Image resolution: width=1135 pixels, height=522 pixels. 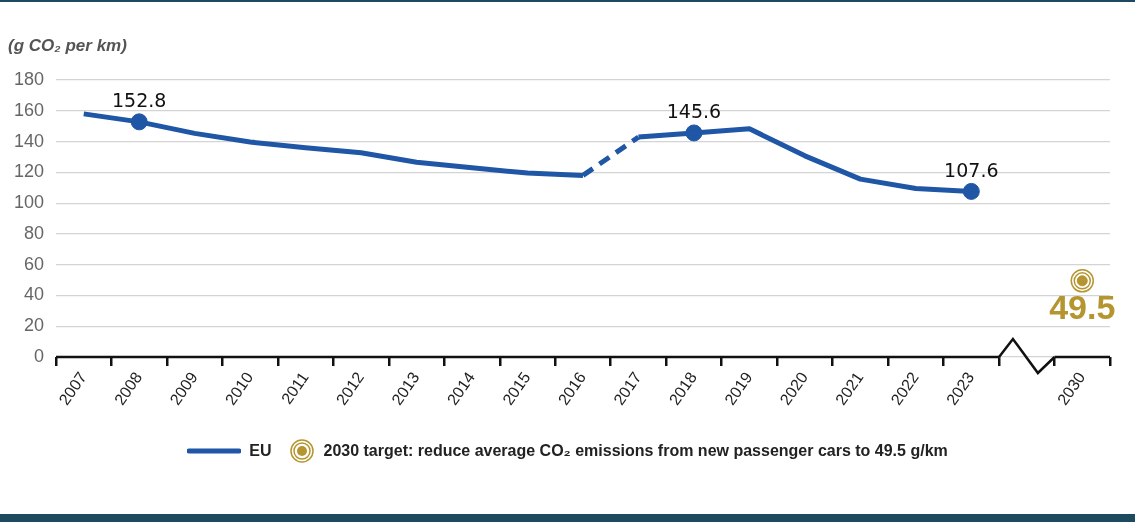 What do you see at coordinates (33, 294) in the screenshot?
I see `y-tick-label: 40` at bounding box center [33, 294].